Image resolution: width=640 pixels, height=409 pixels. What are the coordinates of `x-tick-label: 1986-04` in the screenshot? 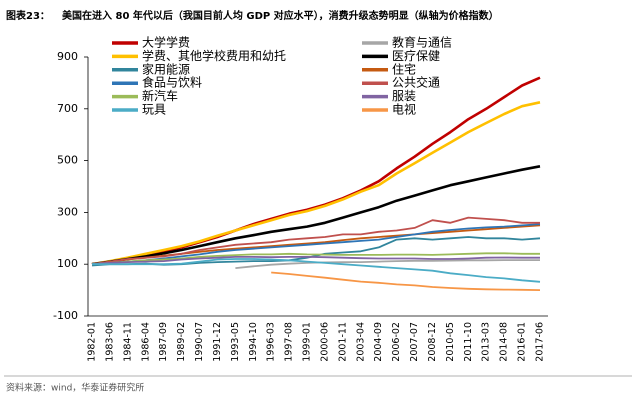 It's located at (145, 342).